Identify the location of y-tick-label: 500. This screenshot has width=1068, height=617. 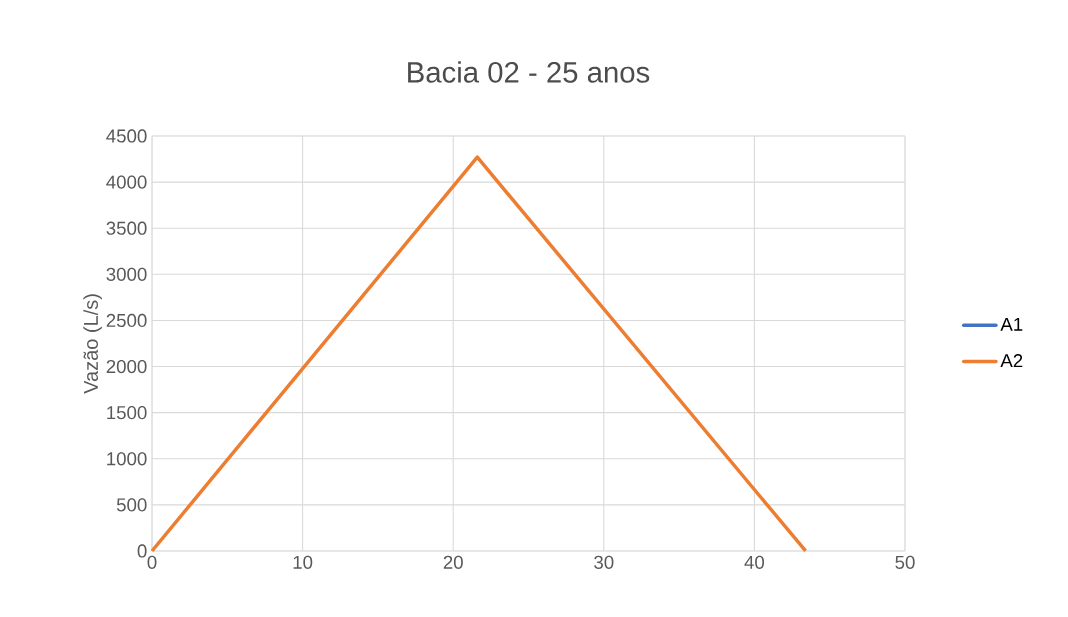
(131, 505).